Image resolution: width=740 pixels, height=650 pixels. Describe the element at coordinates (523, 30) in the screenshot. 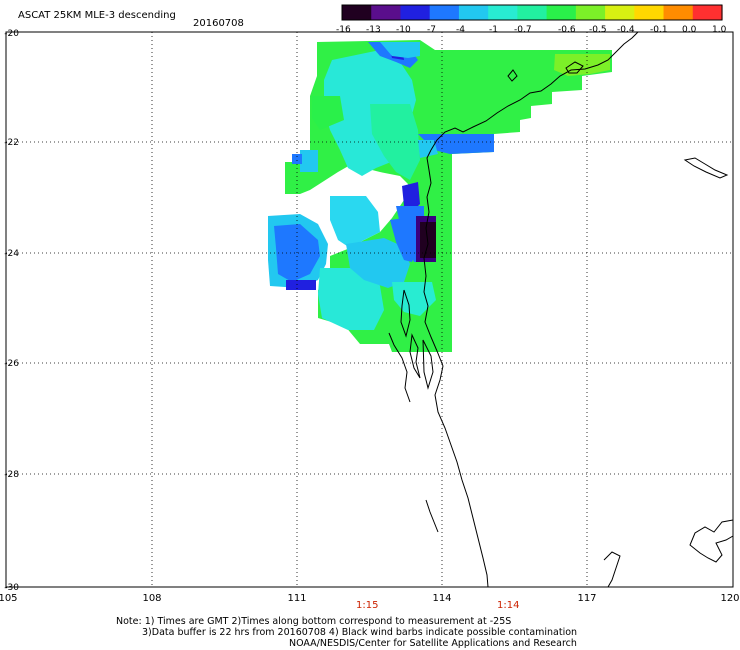

I see `colorbar-label: -0.7` at that location.